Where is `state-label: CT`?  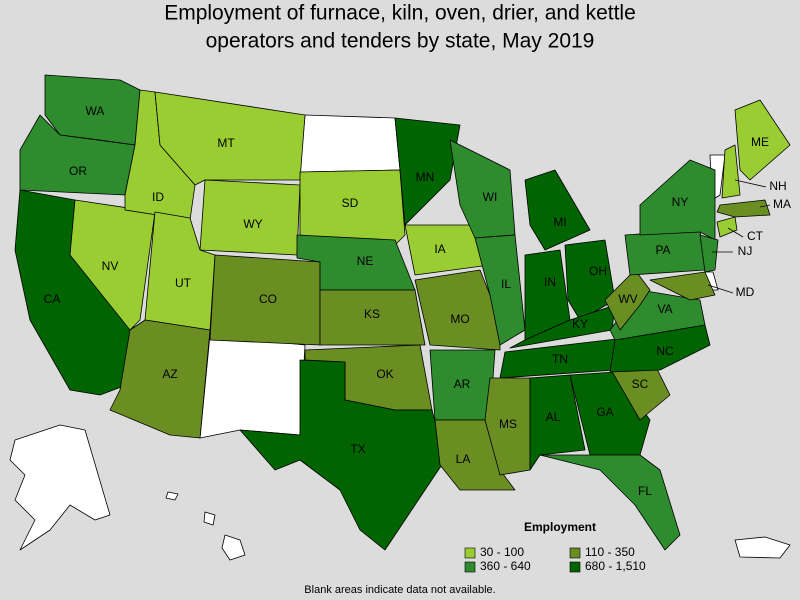 state-label: CT is located at coordinates (755, 236).